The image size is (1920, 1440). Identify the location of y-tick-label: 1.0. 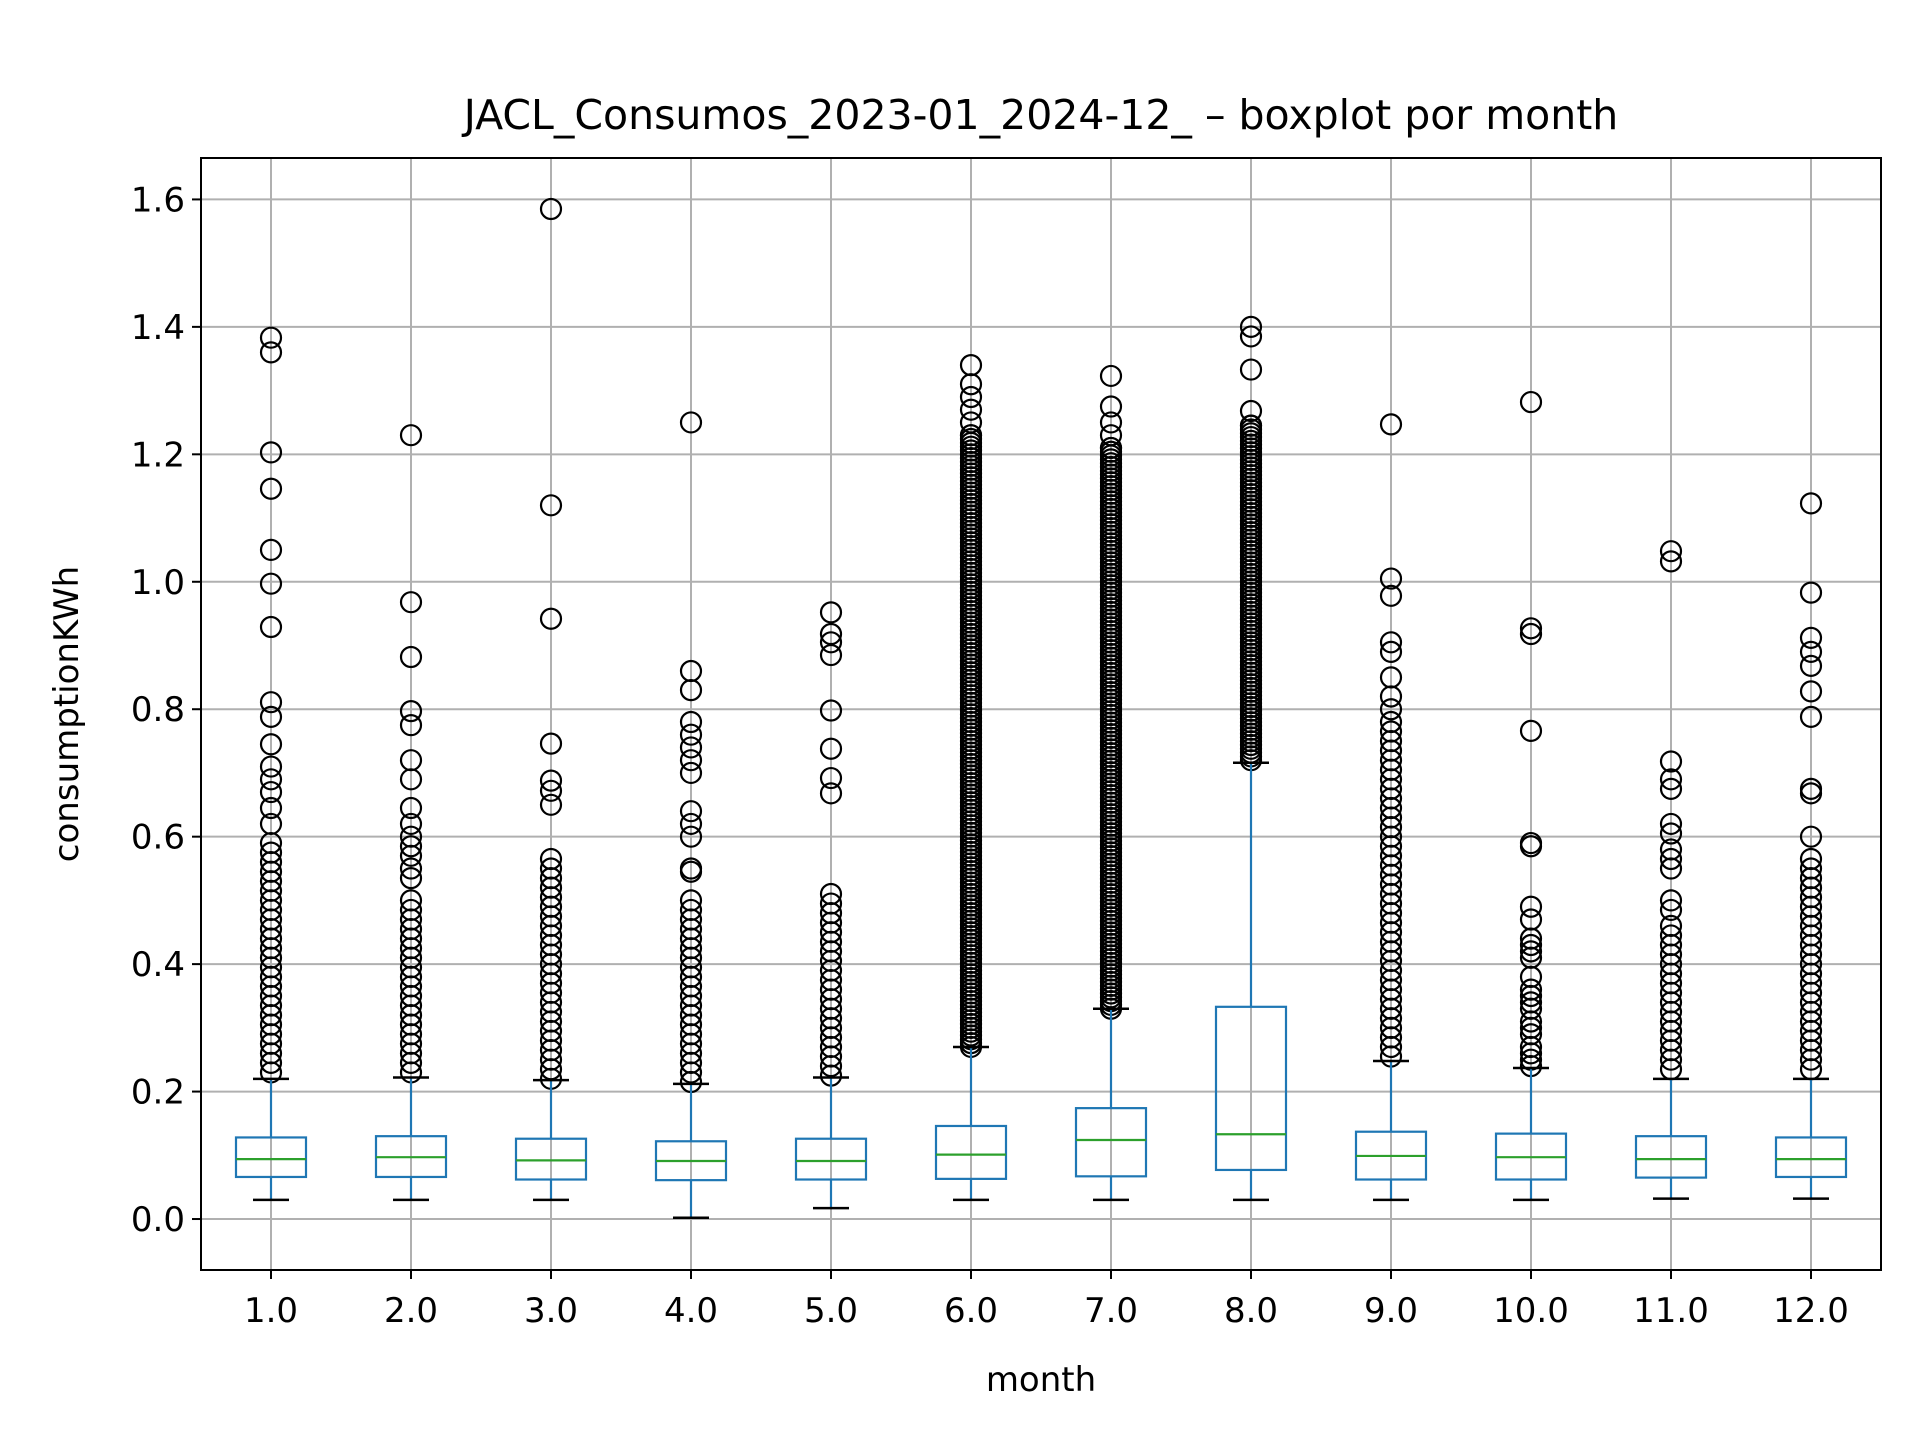
(158, 583).